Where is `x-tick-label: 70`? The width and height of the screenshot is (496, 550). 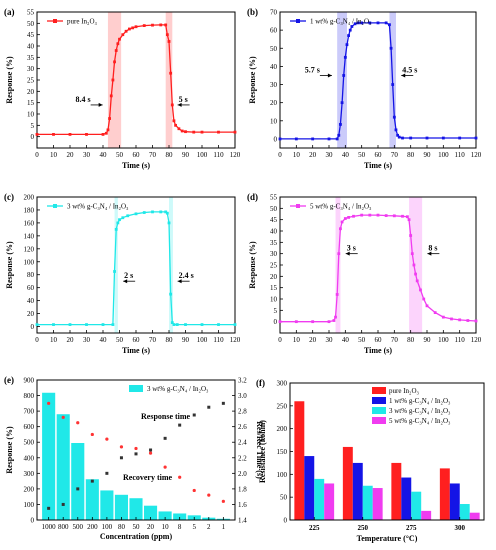
x-tick-label: 70 is located at coordinates (153, 340).